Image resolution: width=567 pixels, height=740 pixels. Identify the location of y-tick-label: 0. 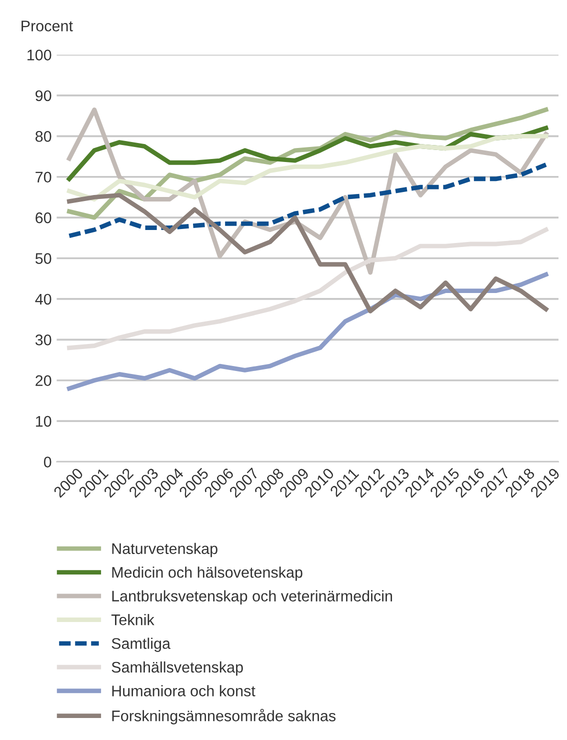
(48, 462).